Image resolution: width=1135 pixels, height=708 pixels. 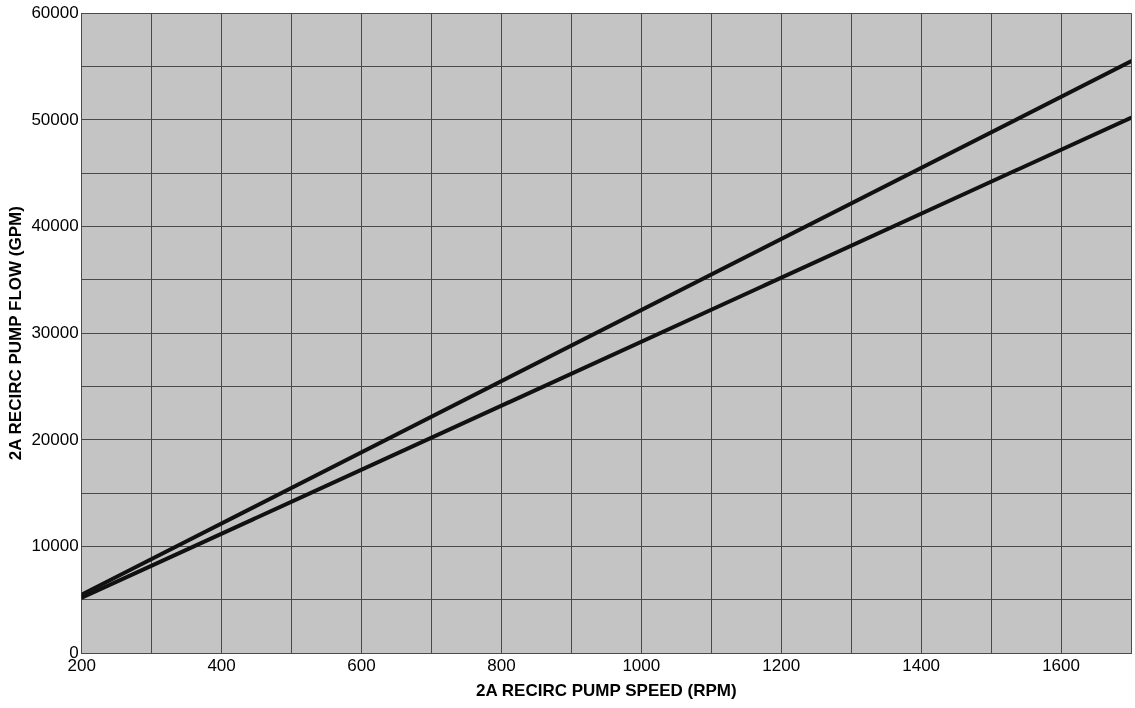 What do you see at coordinates (781, 666) in the screenshot?
I see `x-tick-label: 1200` at bounding box center [781, 666].